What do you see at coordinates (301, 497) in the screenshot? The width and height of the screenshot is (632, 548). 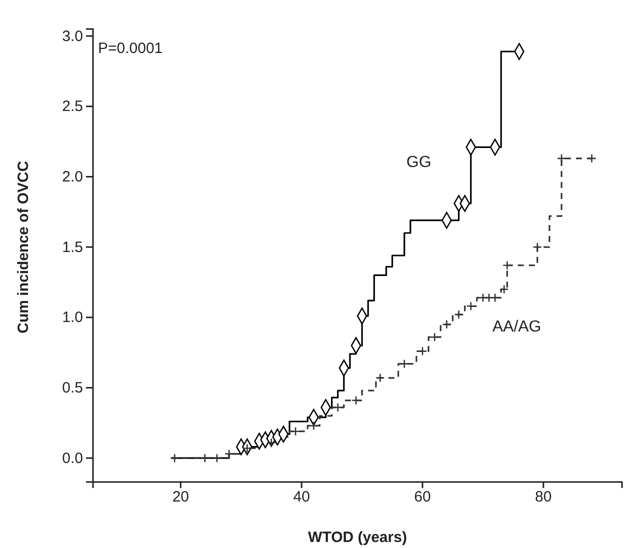 I see `x-tick-label: 40` at bounding box center [301, 497].